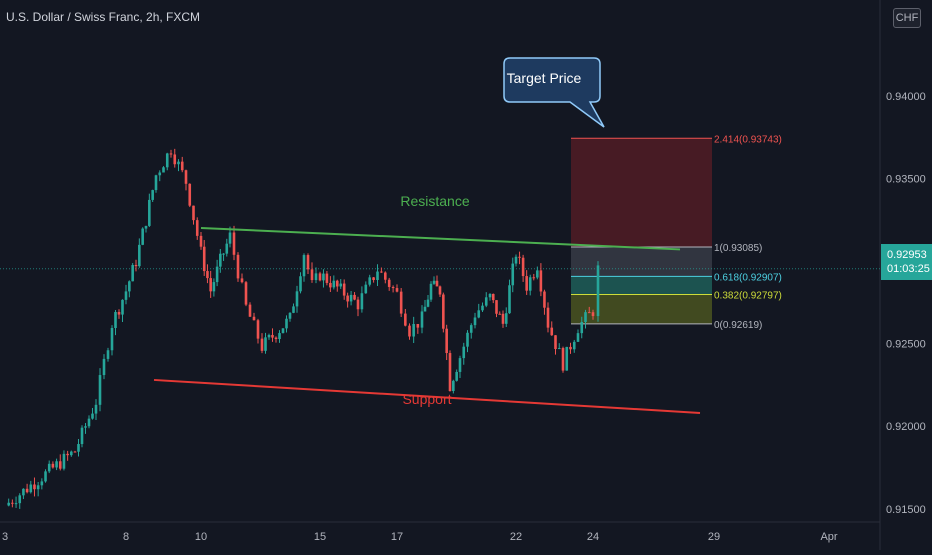 The width and height of the screenshot is (932, 555). Describe the element at coordinates (554, 92) in the screenshot. I see `target-price-callout` at that location.